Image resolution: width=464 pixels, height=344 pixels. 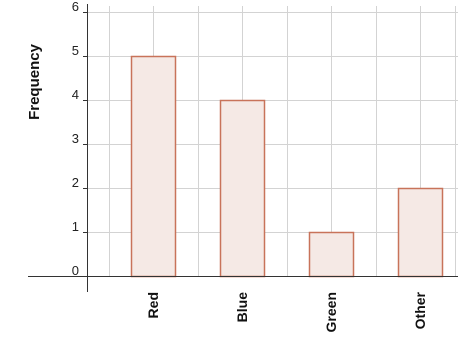 I want to click on bar-blue, so click(x=242, y=188).